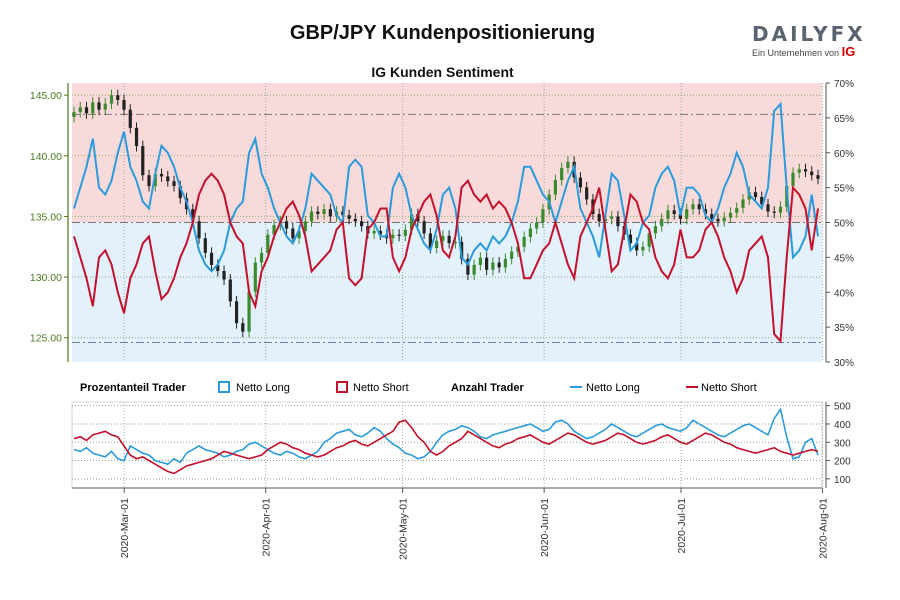 Image resolution: width=900 pixels, height=600 pixels. I want to click on dailyfx-logo: DAILYFX Ein Unternehmen von IG, so click(812, 40).